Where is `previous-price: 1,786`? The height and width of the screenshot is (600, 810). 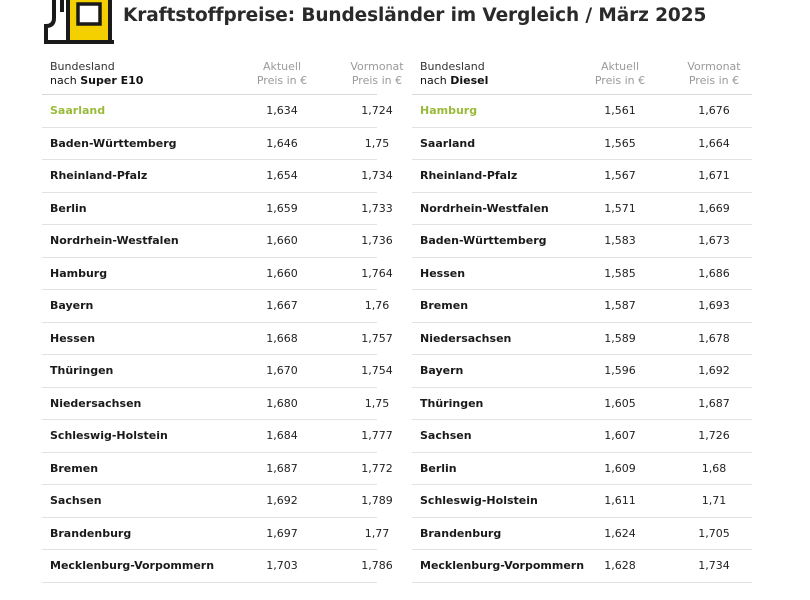
previous-price: 1,786 is located at coordinates (377, 565).